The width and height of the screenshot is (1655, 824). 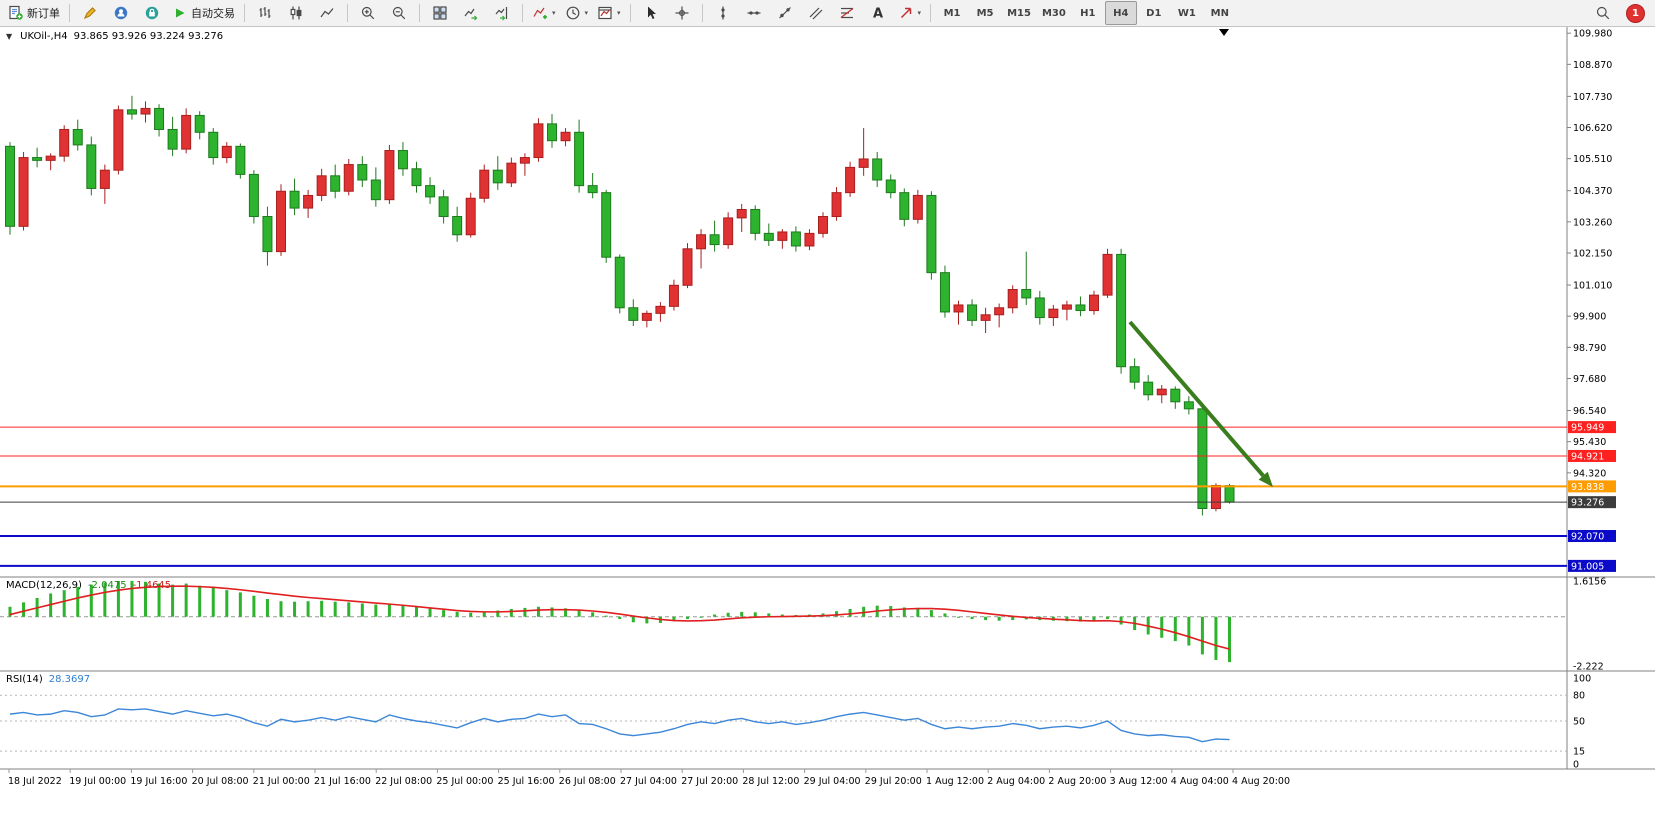 I want to click on price-tag-95.949: 95.949, so click(x=1592, y=427).